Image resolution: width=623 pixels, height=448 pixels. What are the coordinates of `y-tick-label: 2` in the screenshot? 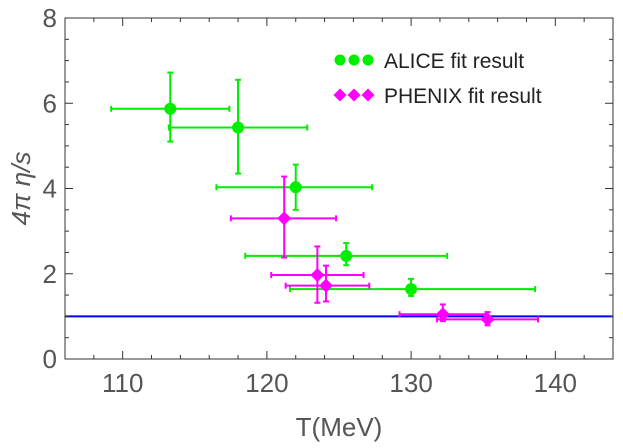 It's located at (50, 274).